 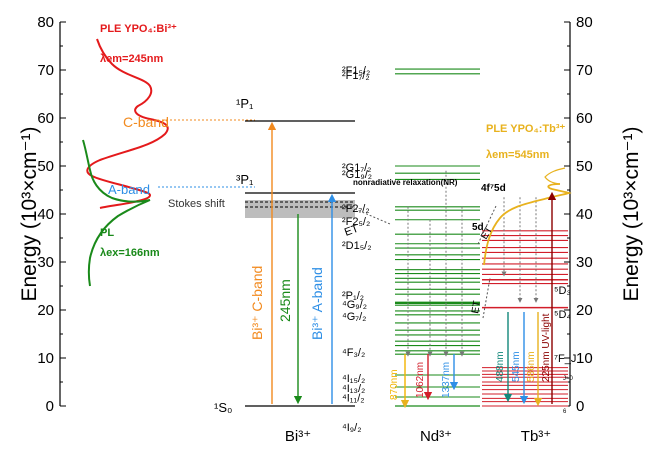 I want to click on tb-j0-label: J=0, so click(x=568, y=379).